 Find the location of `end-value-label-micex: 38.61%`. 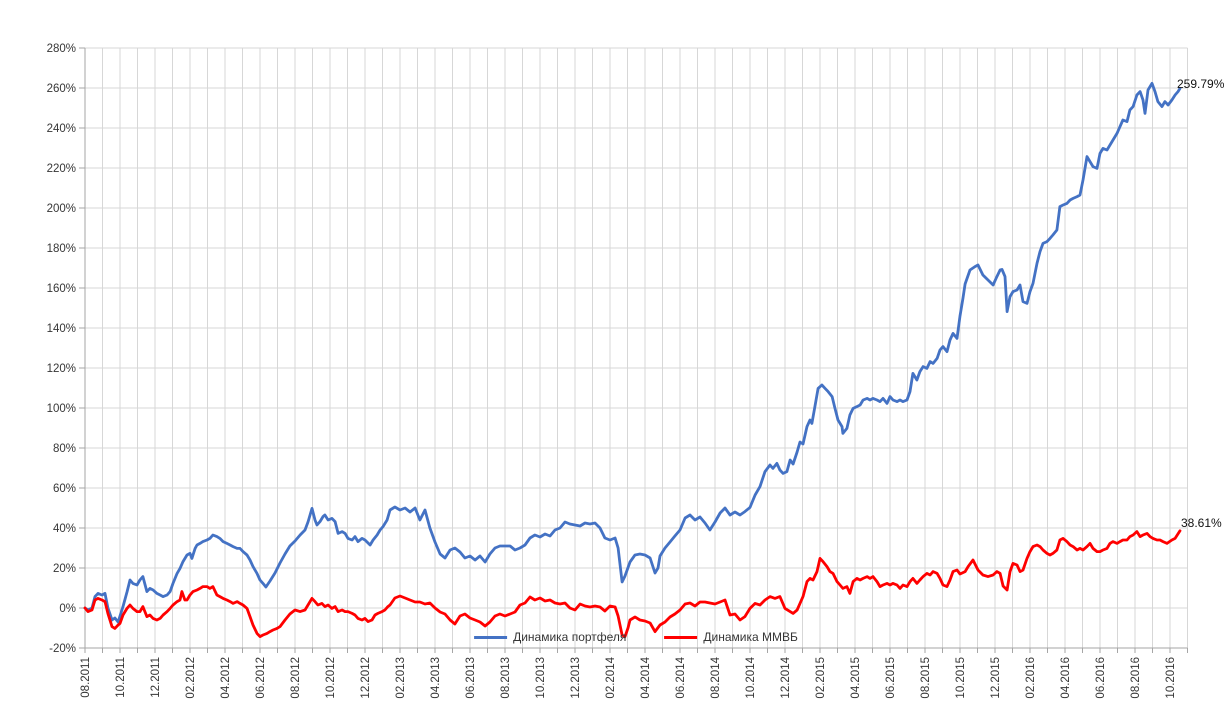

end-value-label-micex: 38.61% is located at coordinates (1201, 523).